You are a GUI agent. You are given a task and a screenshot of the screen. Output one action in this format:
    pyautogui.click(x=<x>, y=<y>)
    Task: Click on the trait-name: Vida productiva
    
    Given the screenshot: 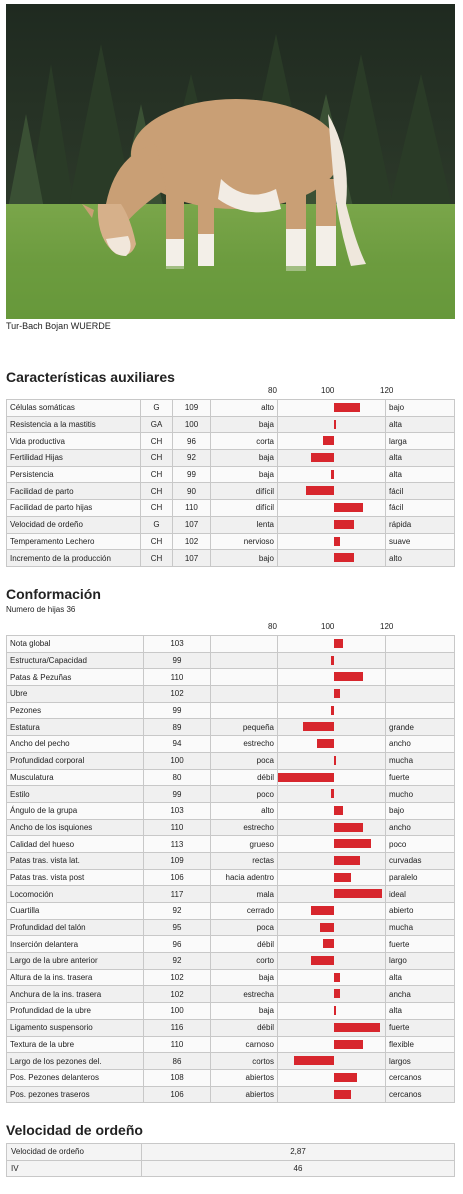 What is the action you would take?
    pyautogui.click(x=73, y=441)
    